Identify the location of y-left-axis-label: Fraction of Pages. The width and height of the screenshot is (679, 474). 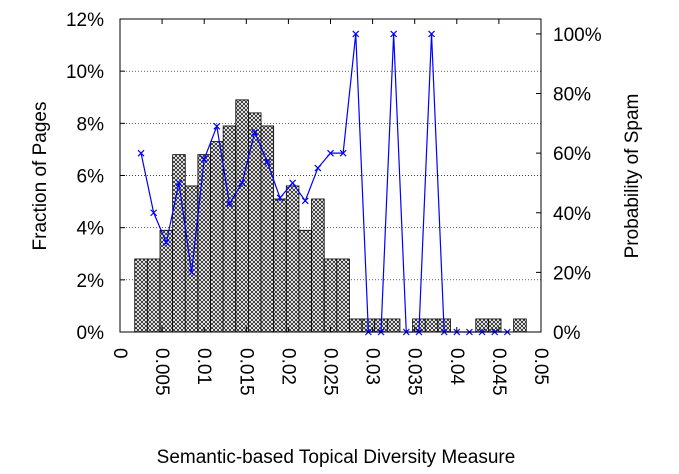
(40, 176).